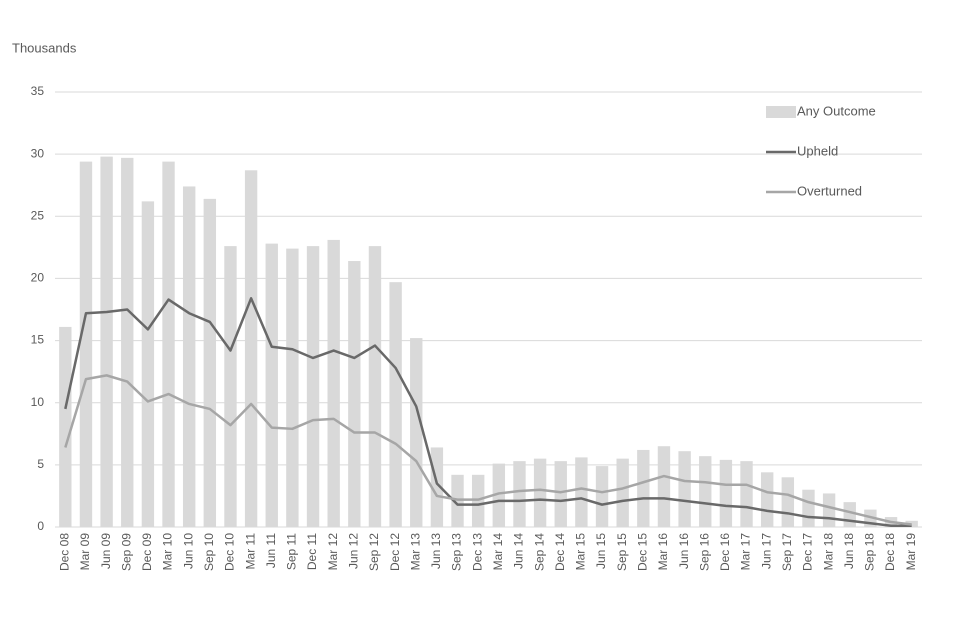 Image resolution: width=960 pixels, height=640 pixels. What do you see at coordinates (817, 150) in the screenshot?
I see `legend-label: Upheld` at bounding box center [817, 150].